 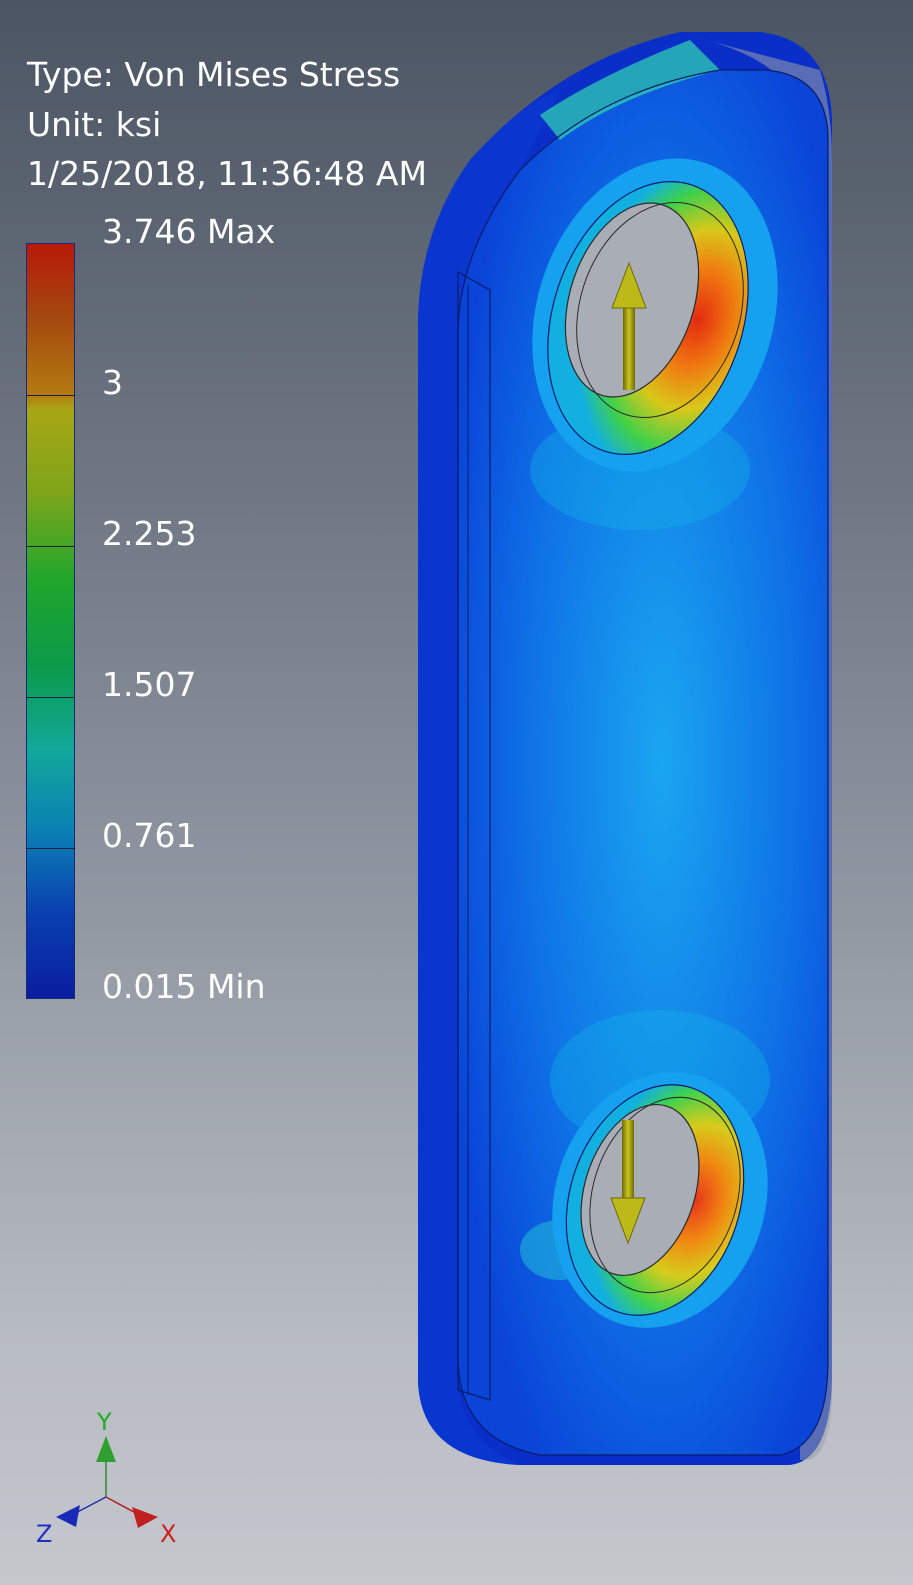 What do you see at coordinates (104, 1422) in the screenshot?
I see `y-axis-label: Y` at bounding box center [104, 1422].